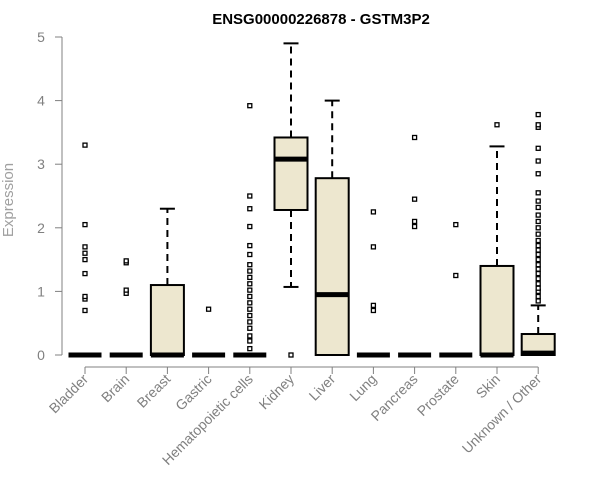 The height and width of the screenshot is (500, 600). What do you see at coordinates (362, 387) in the screenshot?
I see `x-tick-label: Lung` at bounding box center [362, 387].